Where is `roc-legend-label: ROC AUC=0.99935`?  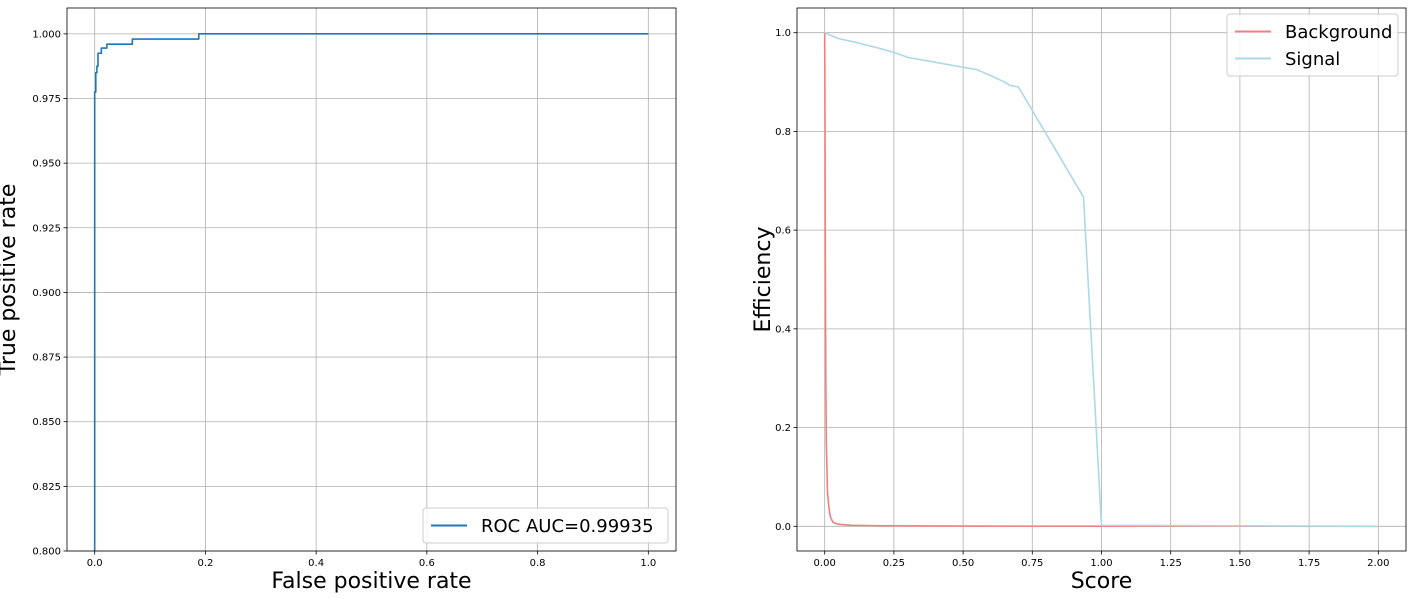
roc-legend-label: ROC AUC=0.99935 is located at coordinates (567, 526).